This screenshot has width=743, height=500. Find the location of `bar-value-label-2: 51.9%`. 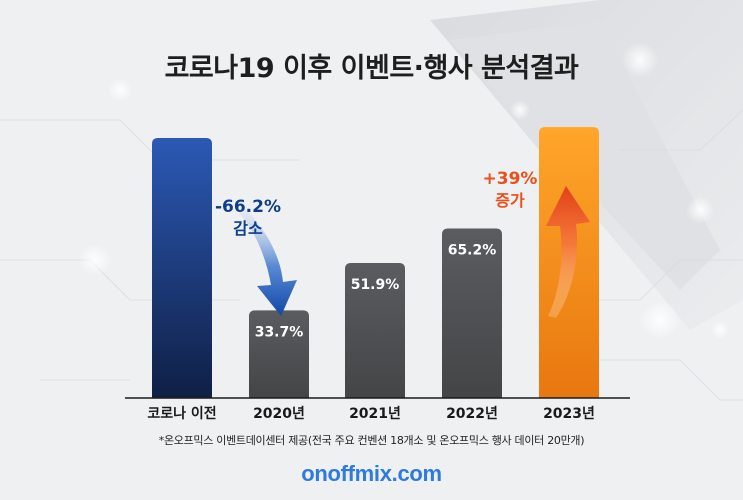

bar-value-label-2: 51.9% is located at coordinates (375, 285).